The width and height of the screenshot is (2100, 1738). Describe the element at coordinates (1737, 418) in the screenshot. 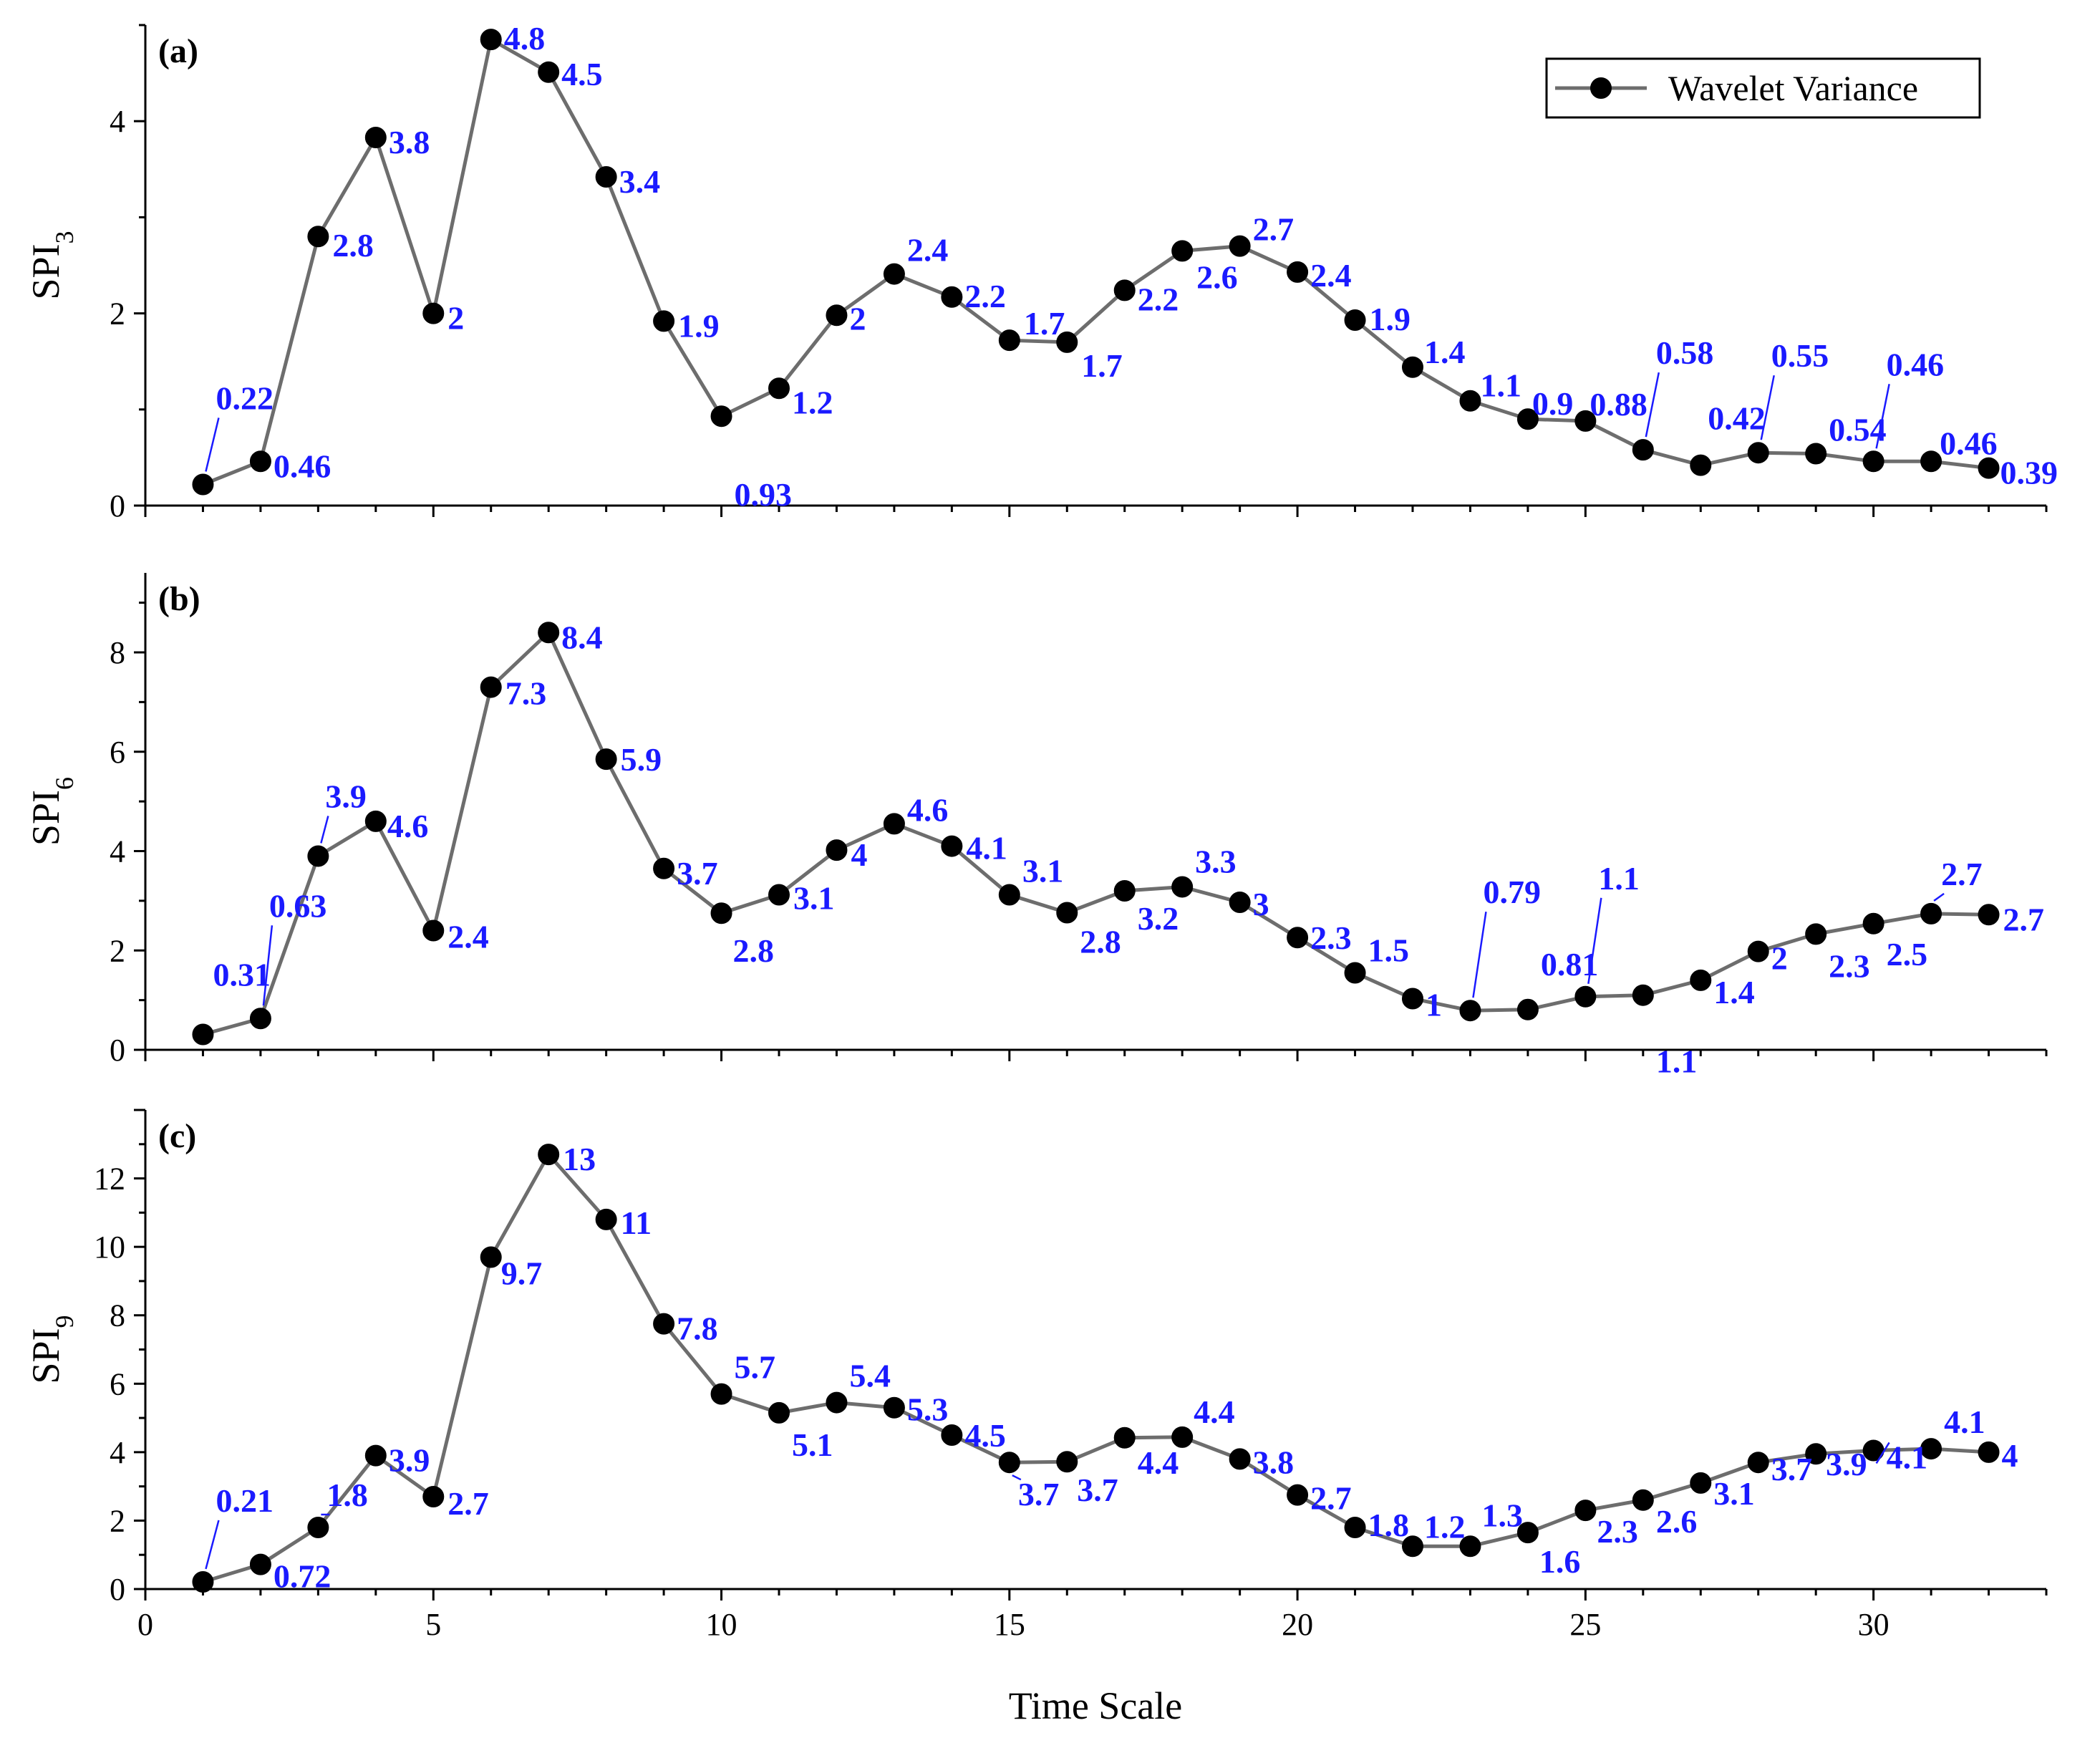

I see `data-label: 0.42` at that location.